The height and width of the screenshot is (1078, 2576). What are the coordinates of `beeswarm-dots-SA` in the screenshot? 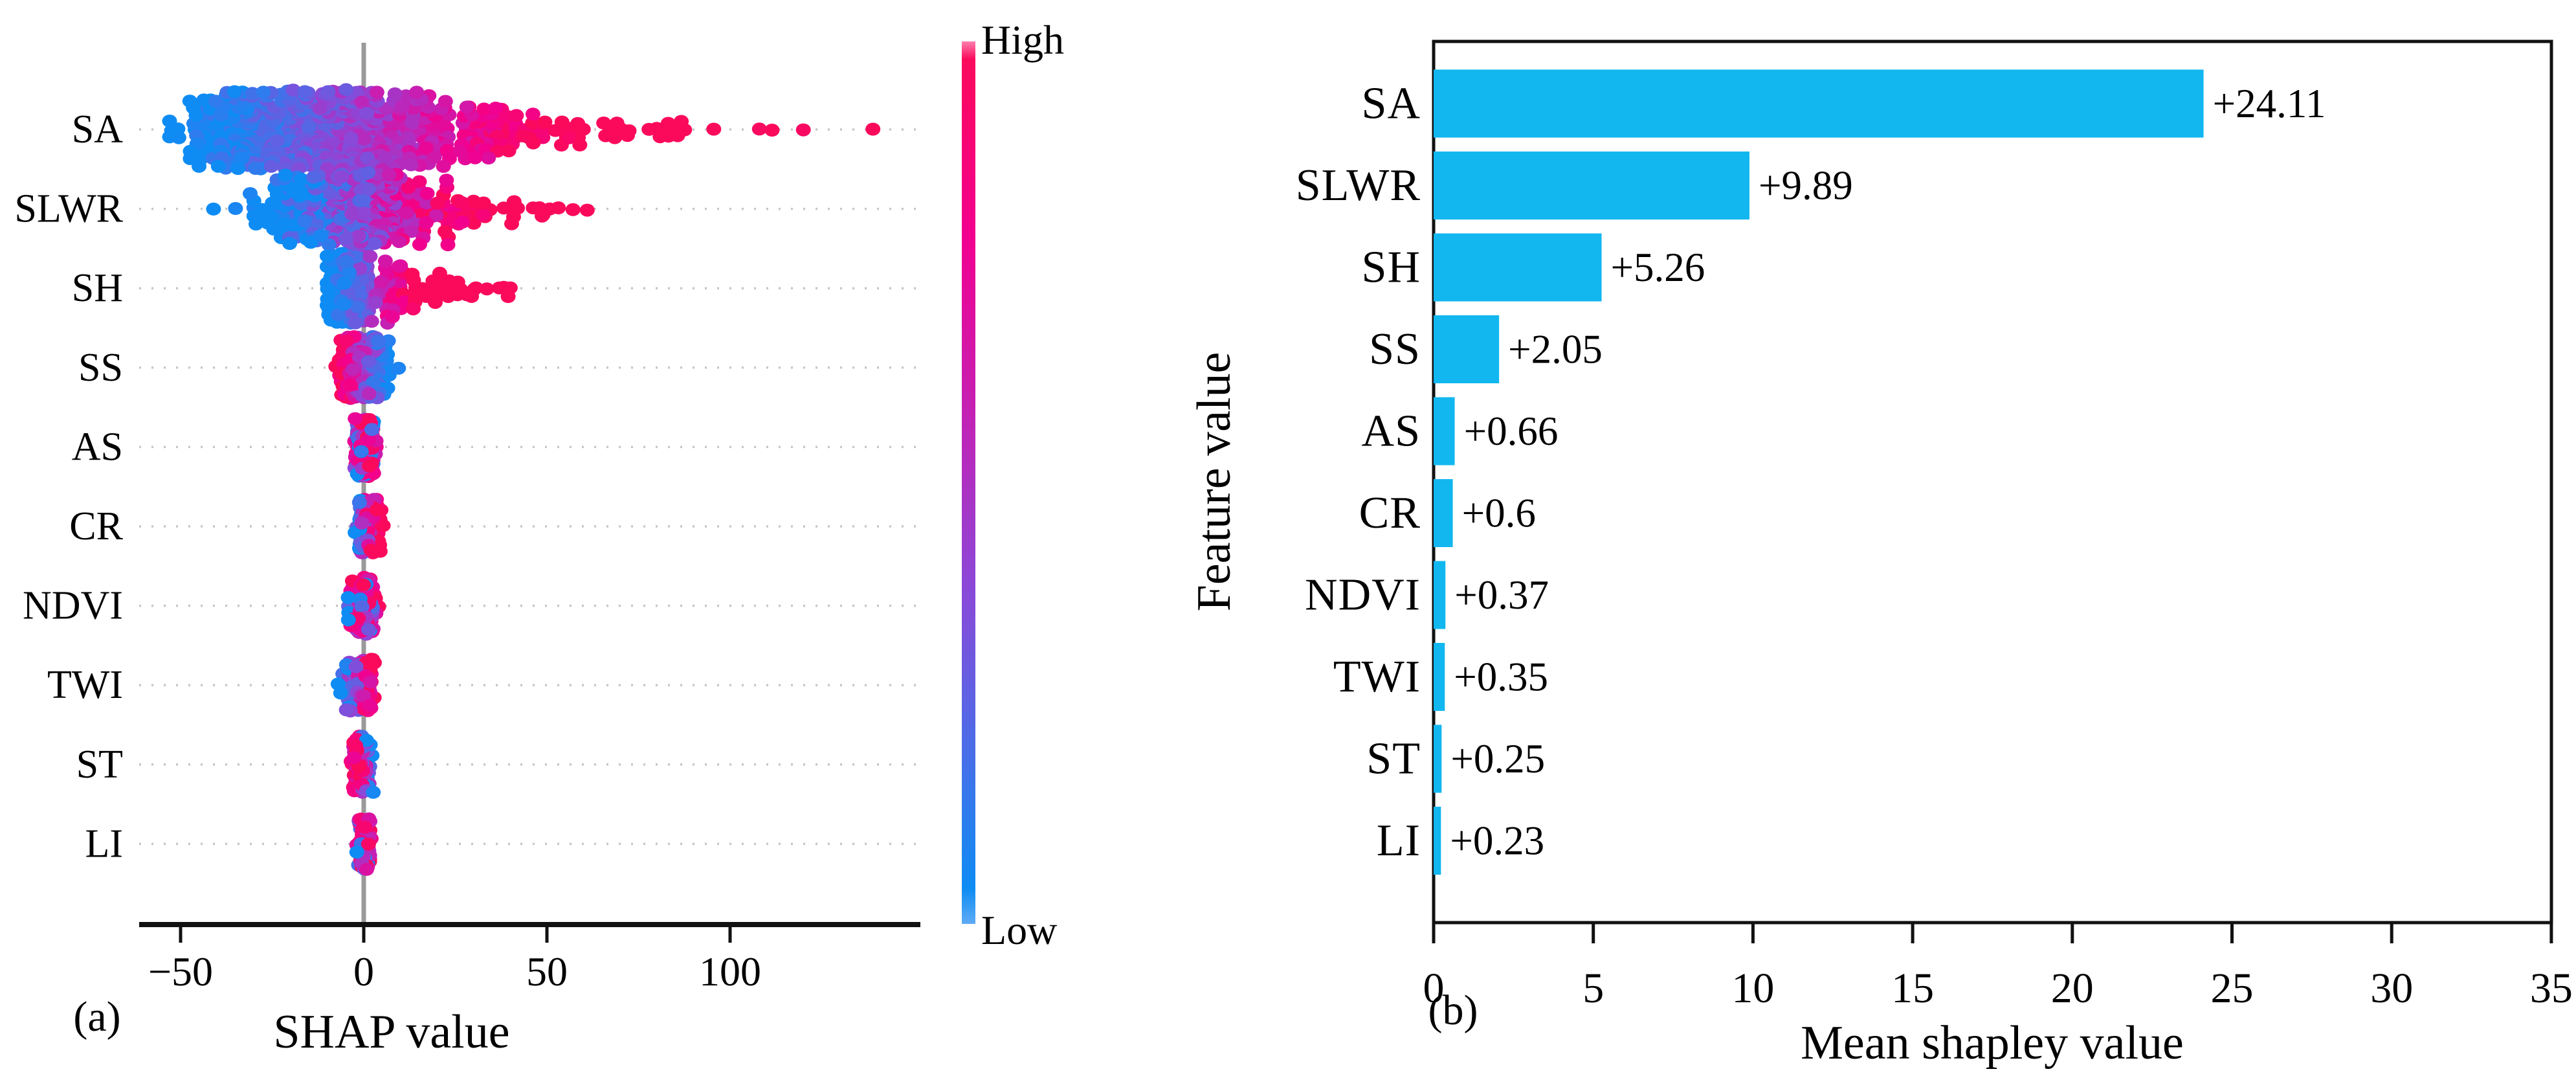 It's located at (521, 129).